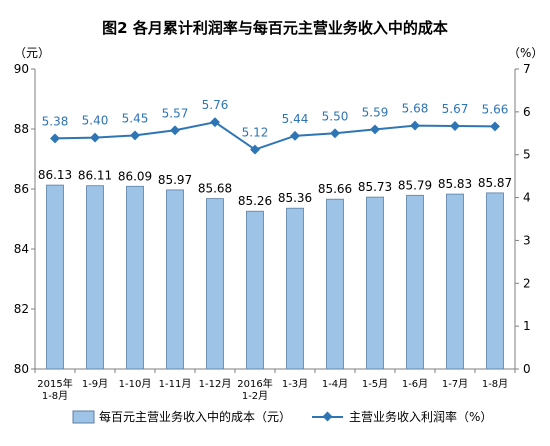 The image size is (550, 446). I want to click on line-value-label: 5.40, so click(95, 121).